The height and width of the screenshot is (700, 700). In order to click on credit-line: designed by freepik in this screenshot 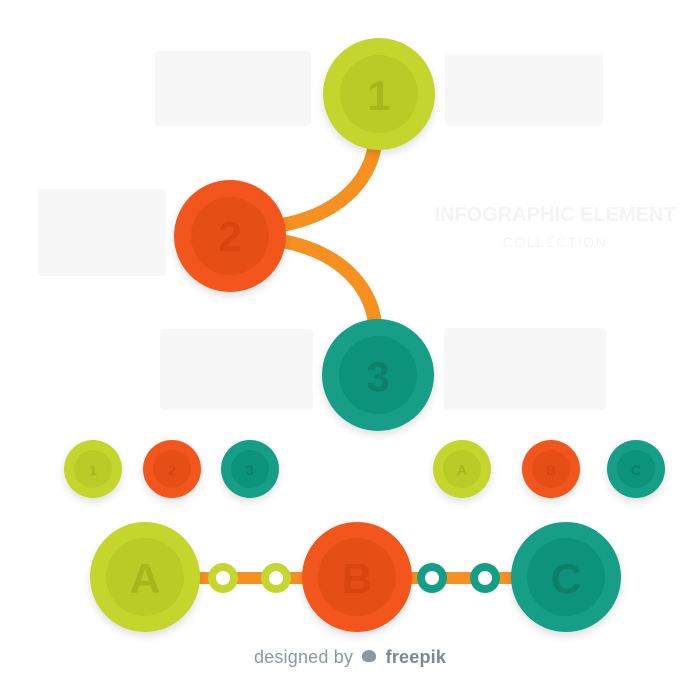, I will do `click(350, 657)`.